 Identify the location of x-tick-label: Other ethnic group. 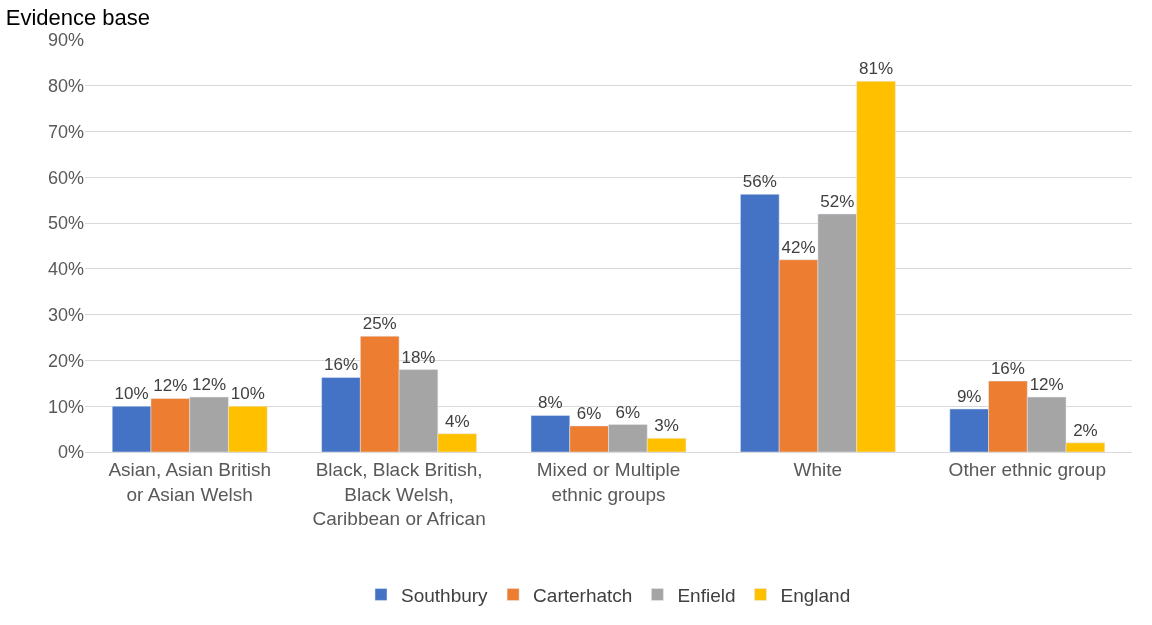
(1027, 469).